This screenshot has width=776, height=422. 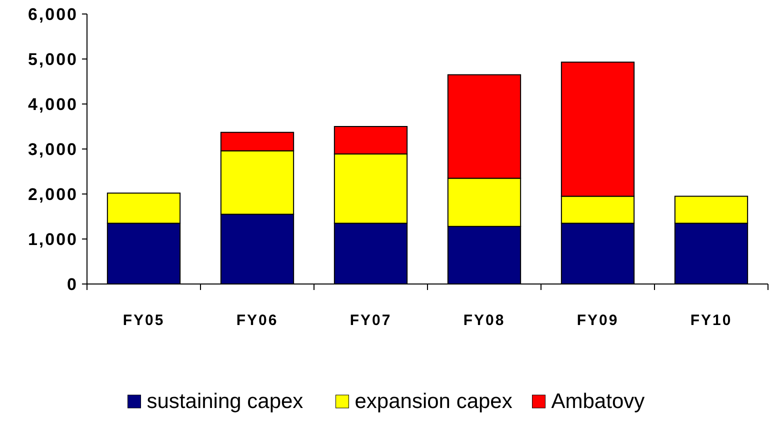 What do you see at coordinates (53, 104) in the screenshot?
I see `y-tick-label: 4,000` at bounding box center [53, 104].